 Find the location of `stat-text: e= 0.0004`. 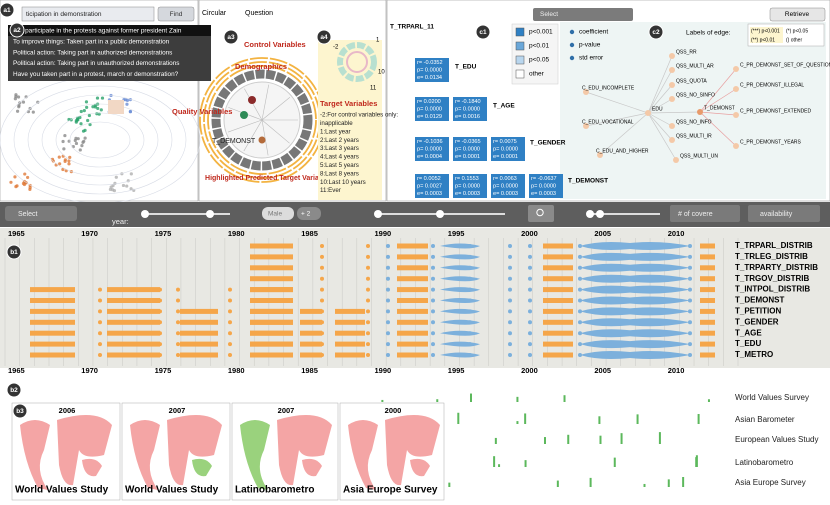

stat-text: e= 0.0004 is located at coordinates (429, 157).